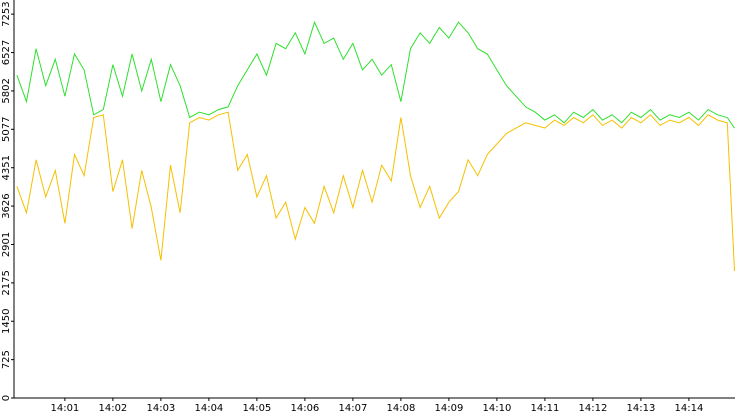 This screenshot has height=415, width=735. What do you see at coordinates (208, 408) in the screenshot?
I see `x-tick-label: 14:04` at bounding box center [208, 408].